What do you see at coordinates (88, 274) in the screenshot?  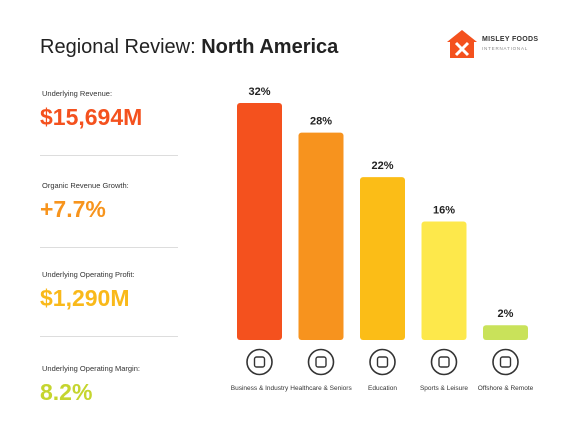 I see `kpi-label: Underlying Operating Profit:` at bounding box center [88, 274].